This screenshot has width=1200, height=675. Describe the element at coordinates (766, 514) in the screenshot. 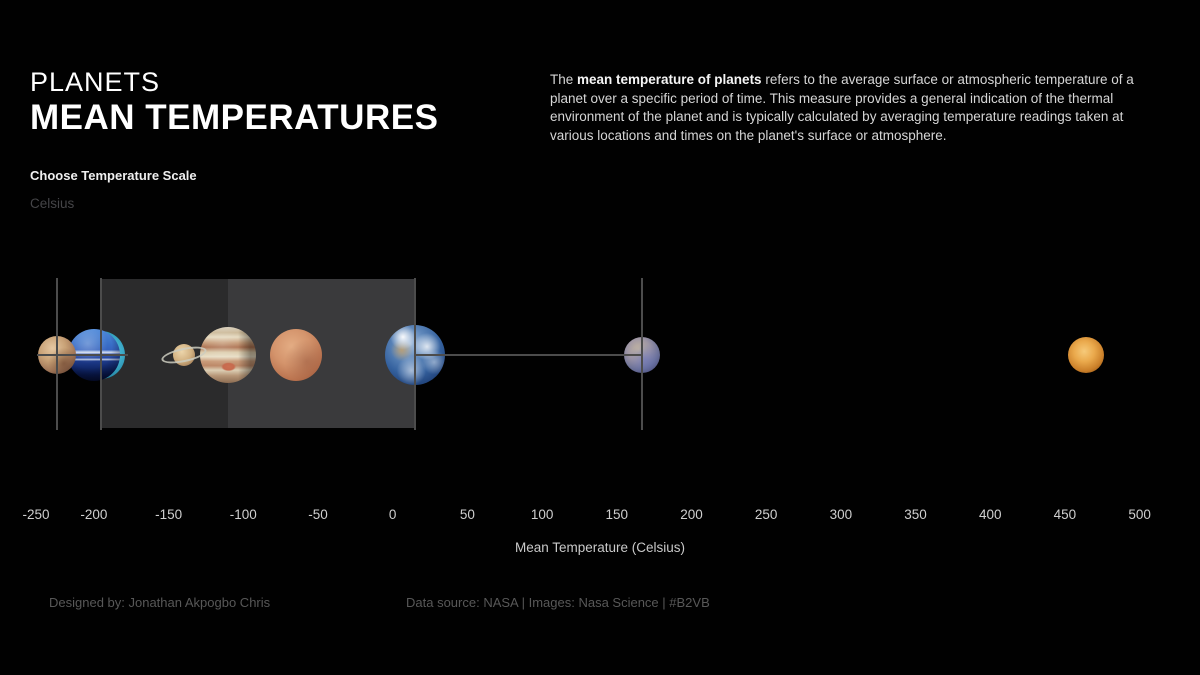

I see `x-axis-tick: 250` at that location.